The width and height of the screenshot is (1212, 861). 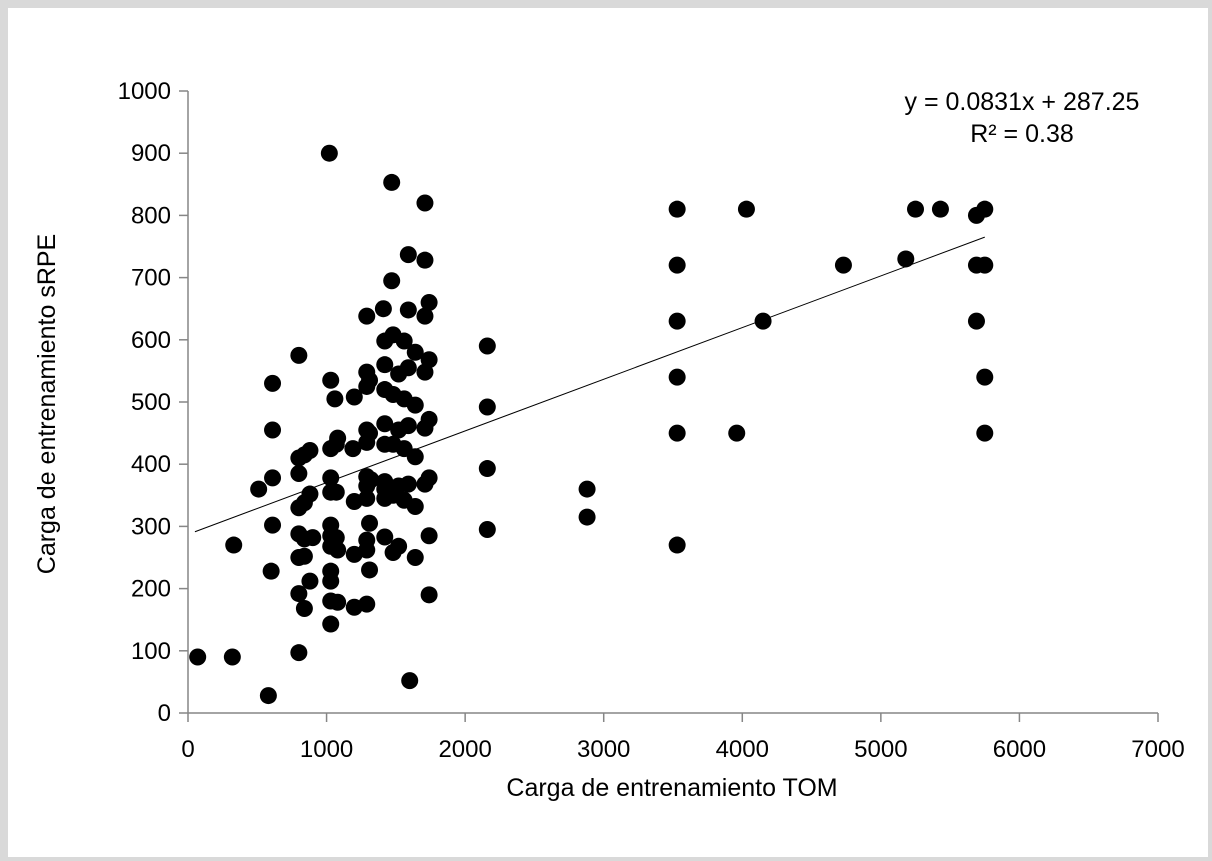 What do you see at coordinates (151, 464) in the screenshot?
I see `y-tick-label: 400` at bounding box center [151, 464].